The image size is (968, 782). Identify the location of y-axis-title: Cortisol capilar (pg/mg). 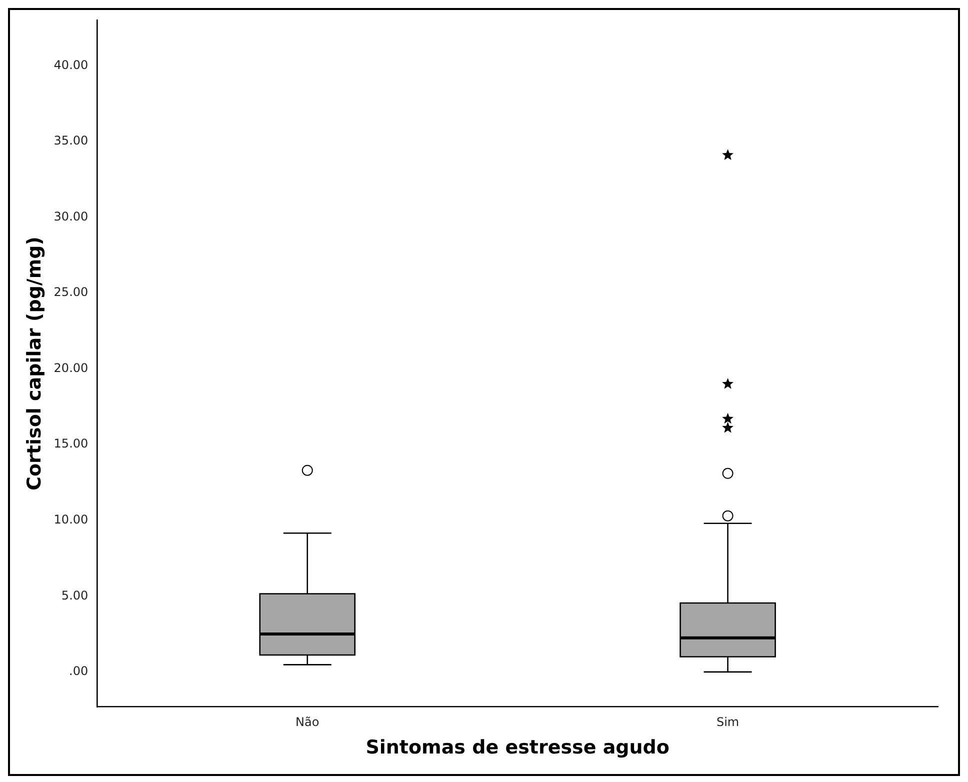
(34, 363).